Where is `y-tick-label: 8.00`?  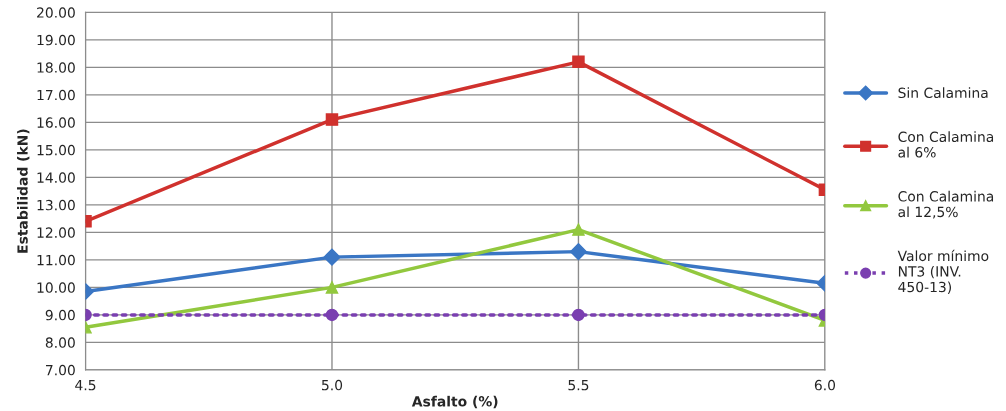
y-tick-label: 8.00 is located at coordinates (60, 342).